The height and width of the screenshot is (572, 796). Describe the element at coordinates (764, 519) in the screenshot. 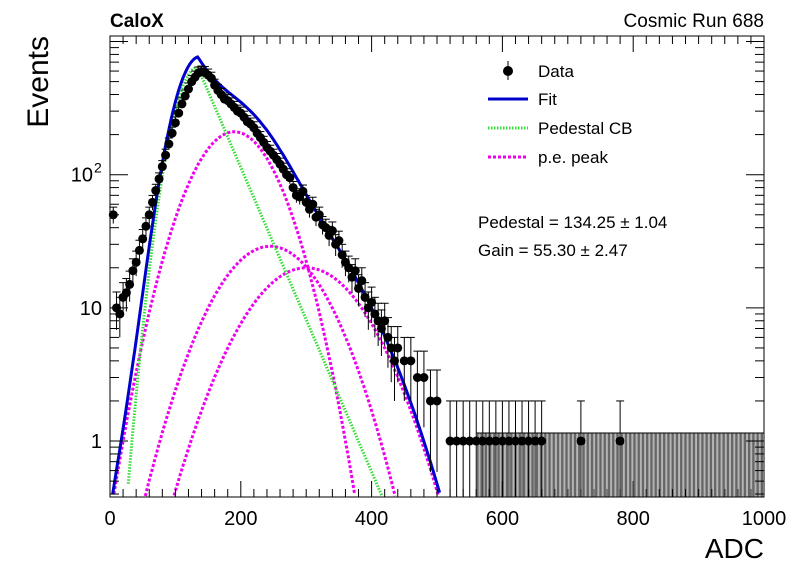

I see `x-tick-label: 1000` at that location.